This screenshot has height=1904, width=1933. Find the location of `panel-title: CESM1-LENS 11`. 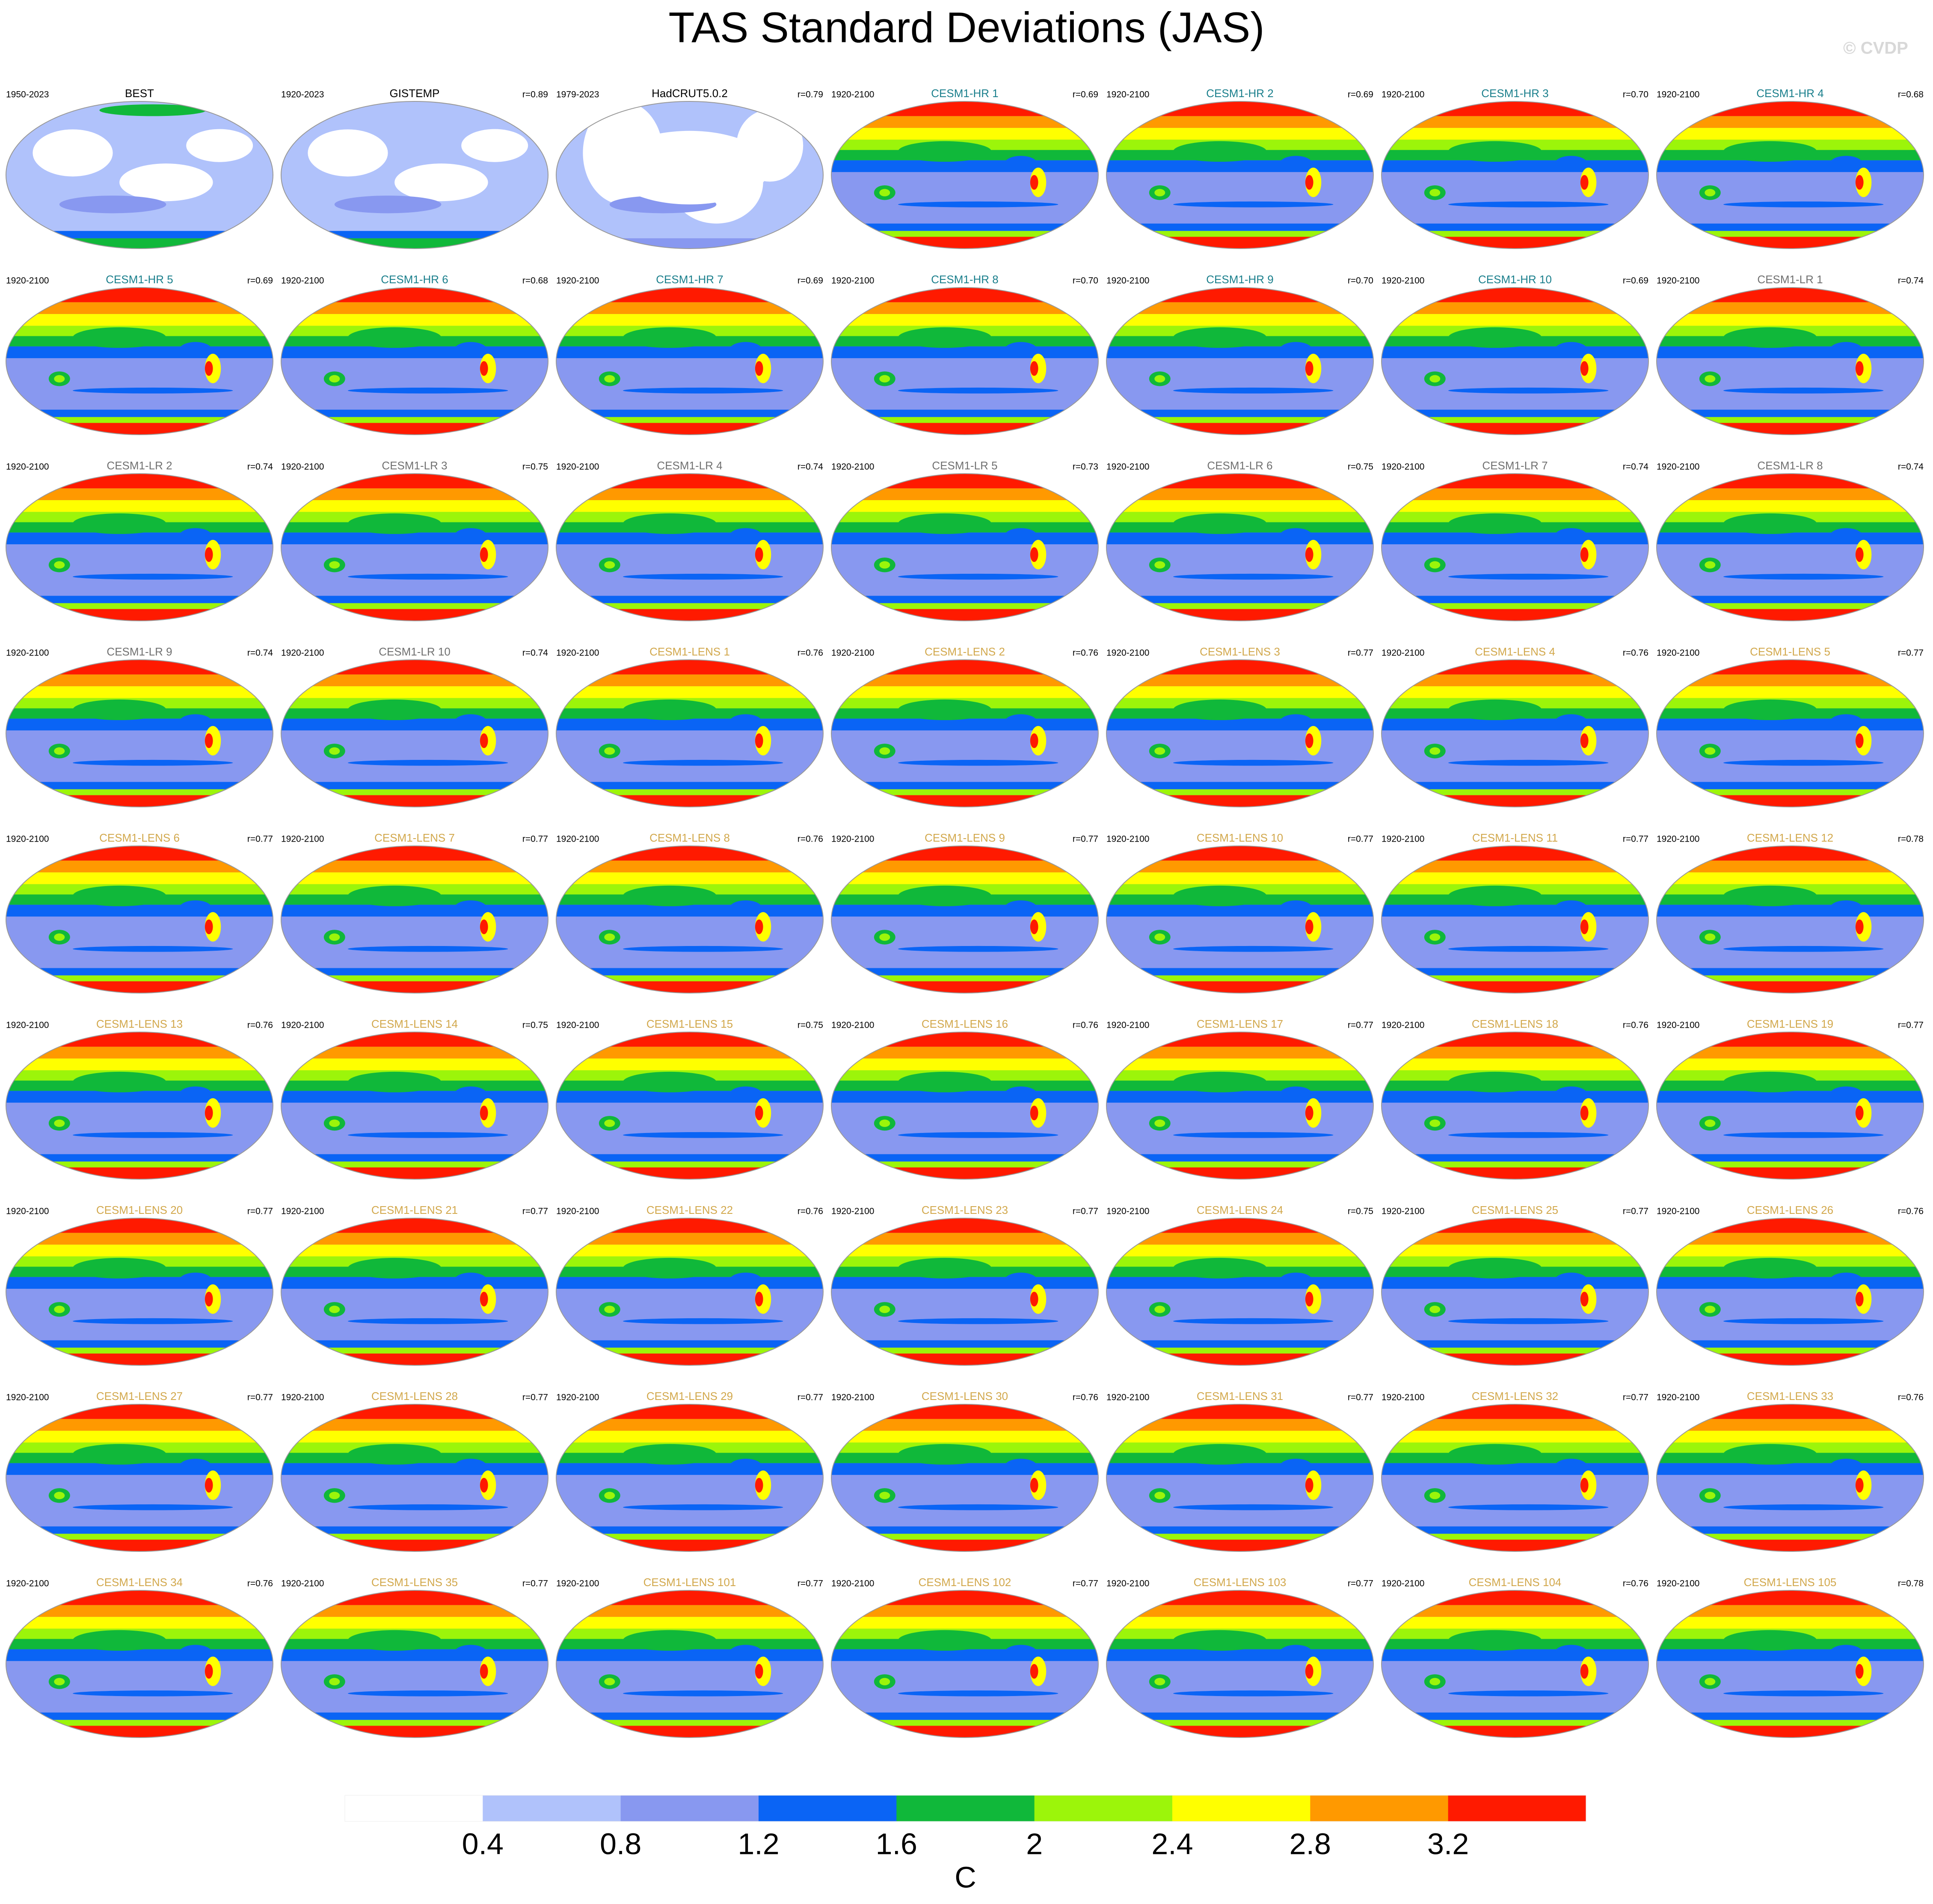

panel-title: CESM1-LENS 11 is located at coordinates (1515, 837).